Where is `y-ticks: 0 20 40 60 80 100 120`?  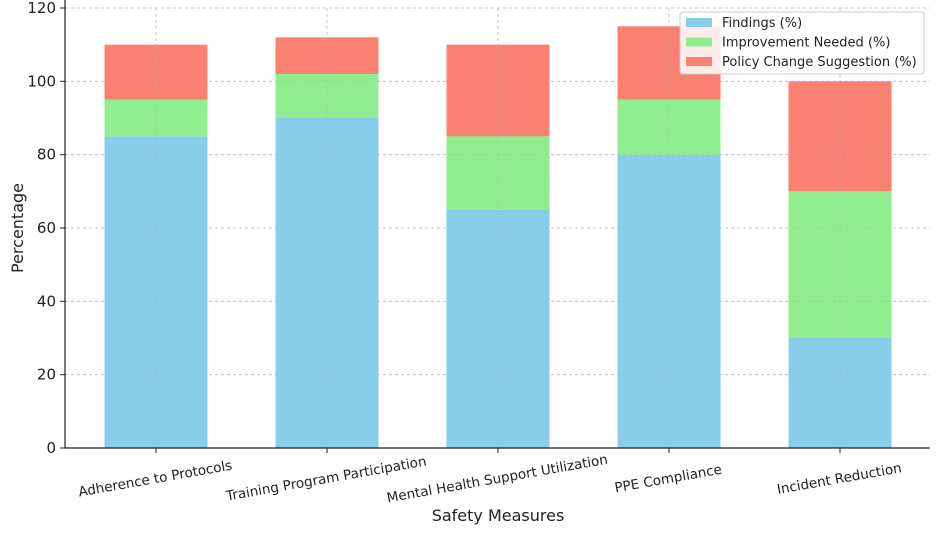
y-ticks: 0 20 40 60 80 100 120 is located at coordinates (46, 228).